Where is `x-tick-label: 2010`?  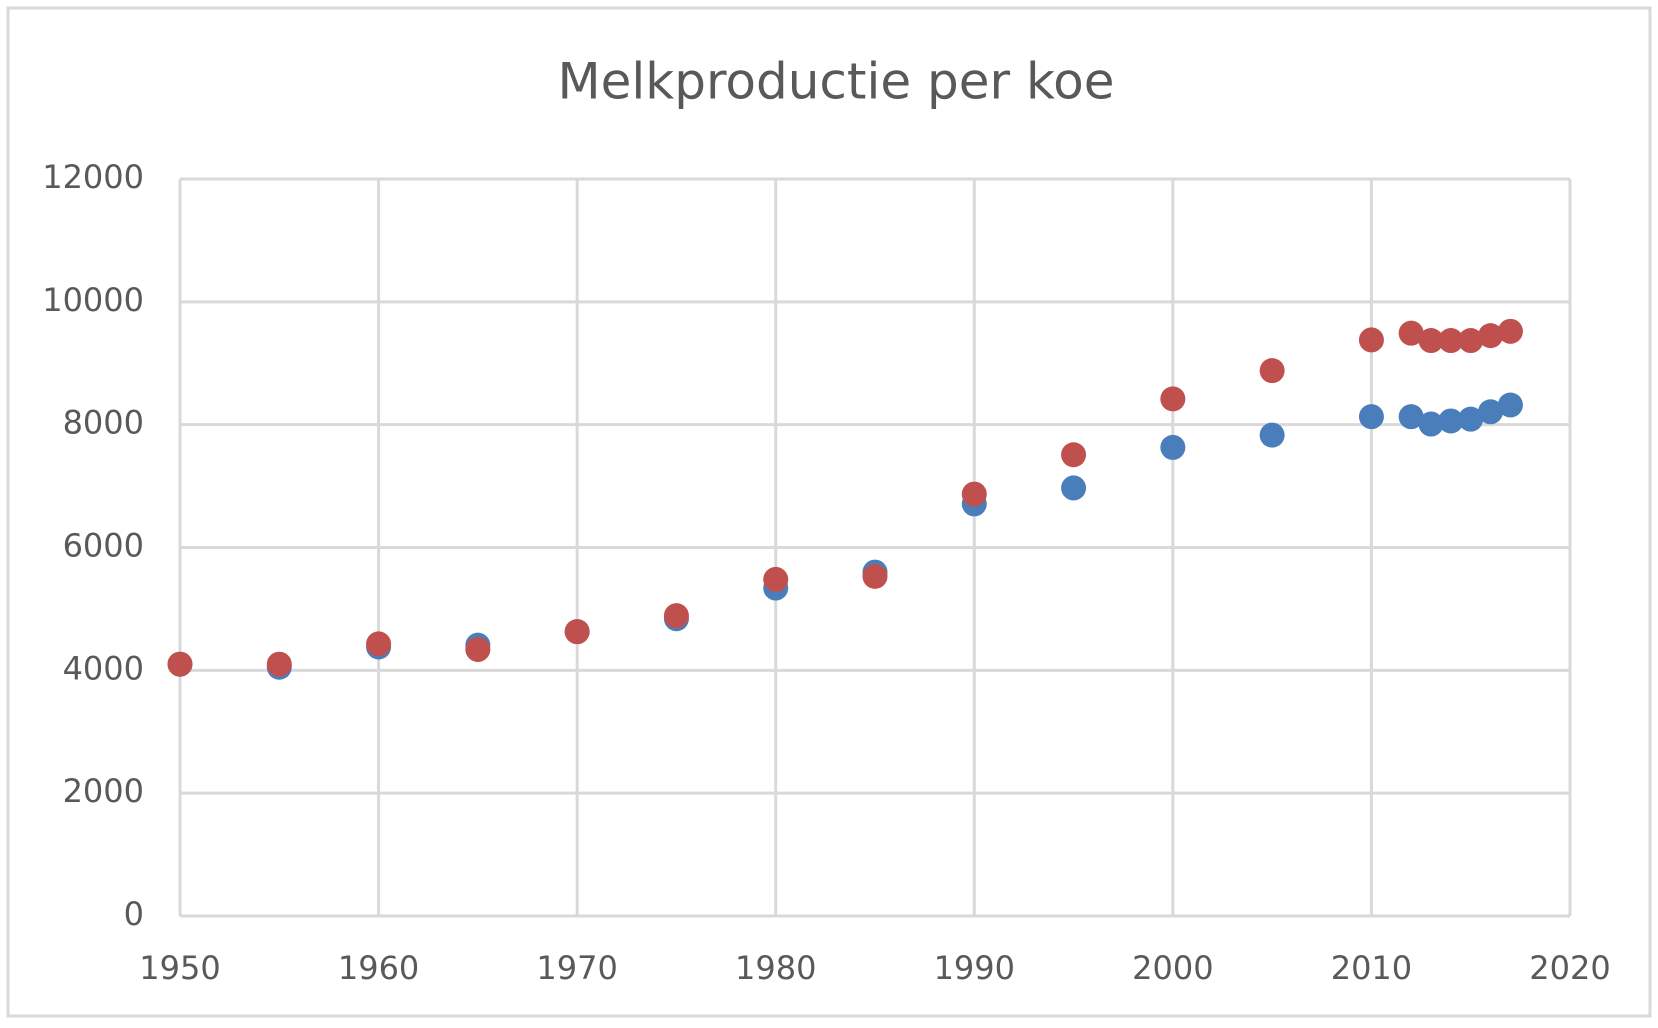
x-tick-label: 2010 is located at coordinates (1371, 968).